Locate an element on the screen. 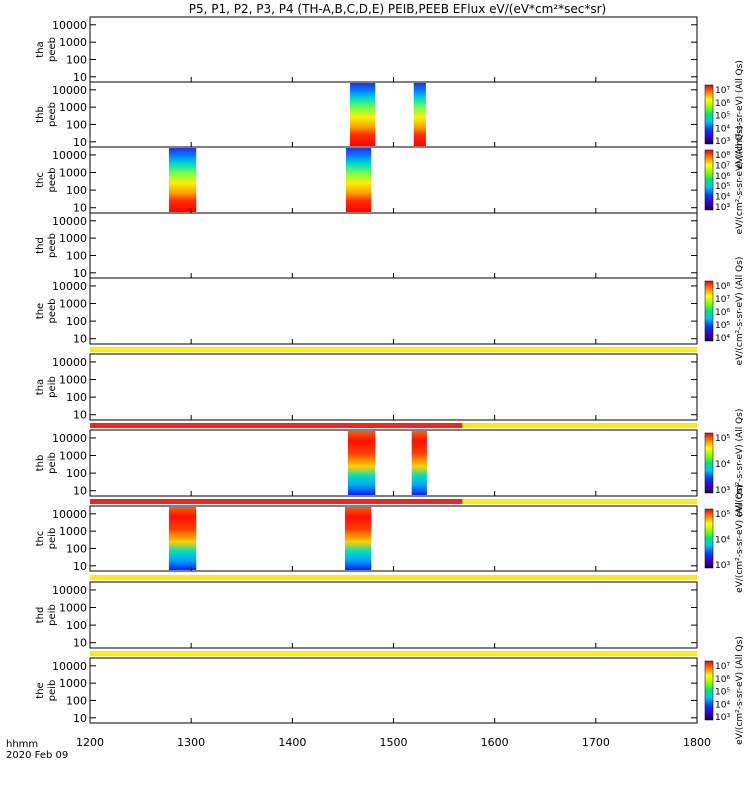  x-tick-label: 1800 is located at coordinates (697, 742).